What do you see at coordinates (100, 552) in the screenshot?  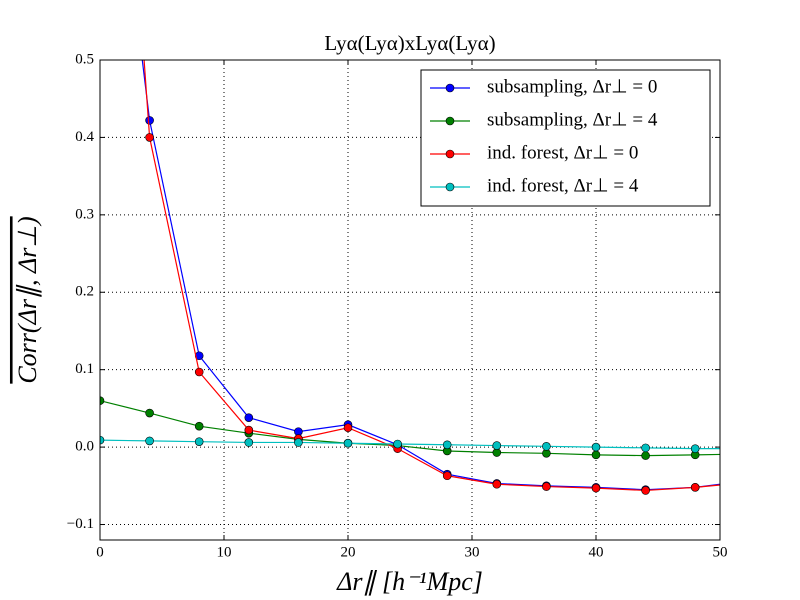 I see `x-tick-label: 0` at bounding box center [100, 552].